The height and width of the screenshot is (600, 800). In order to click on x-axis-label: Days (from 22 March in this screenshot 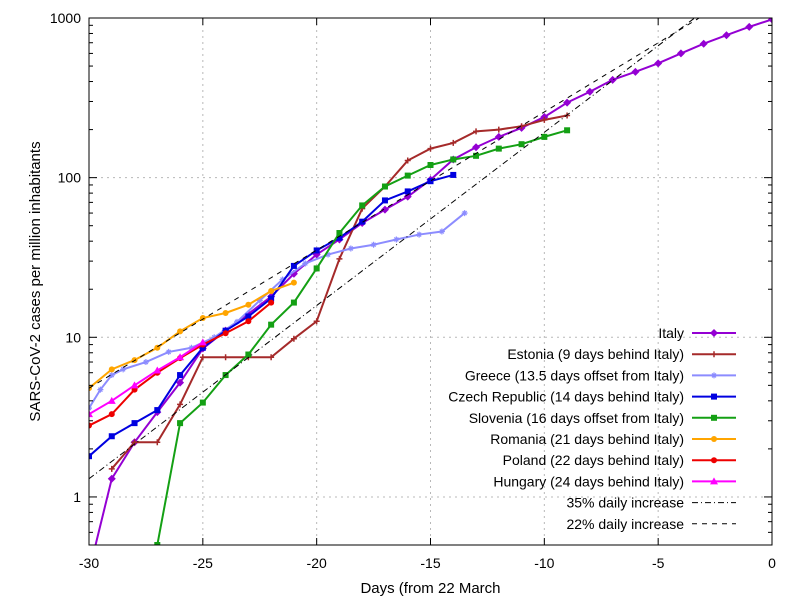, I will do `click(430, 588)`.